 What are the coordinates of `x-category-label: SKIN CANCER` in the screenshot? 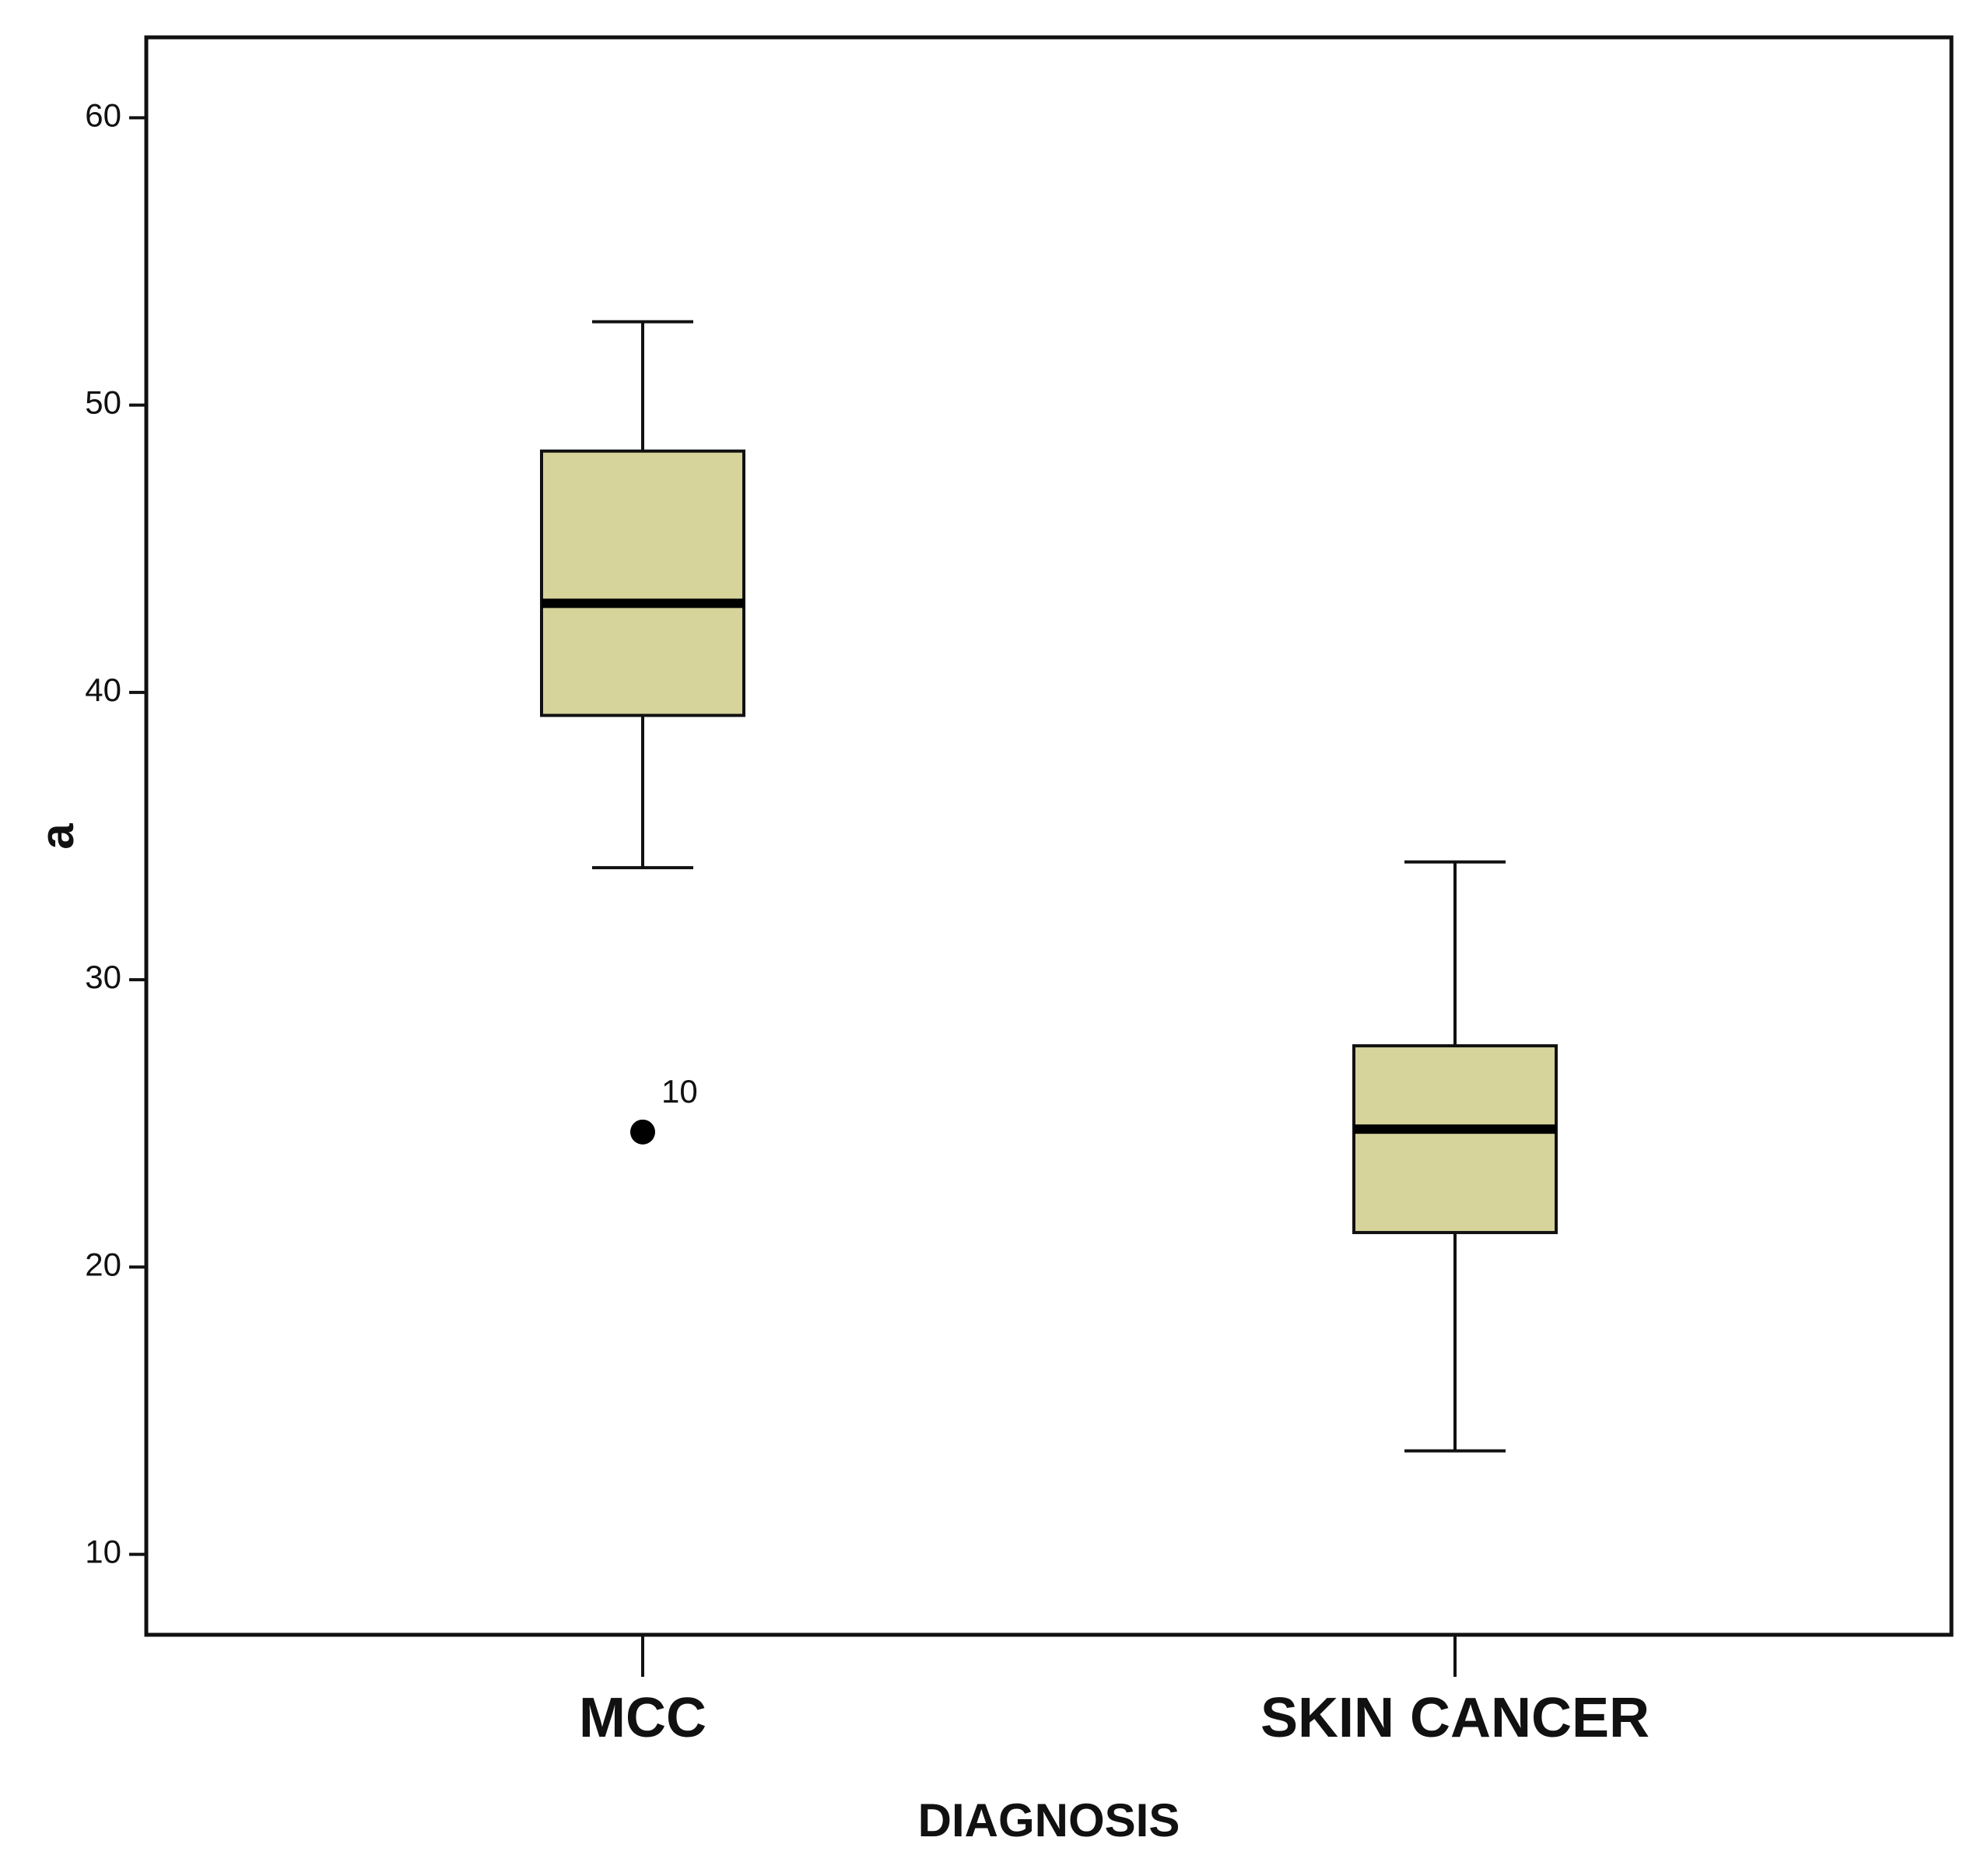 It's located at (1455, 1718).